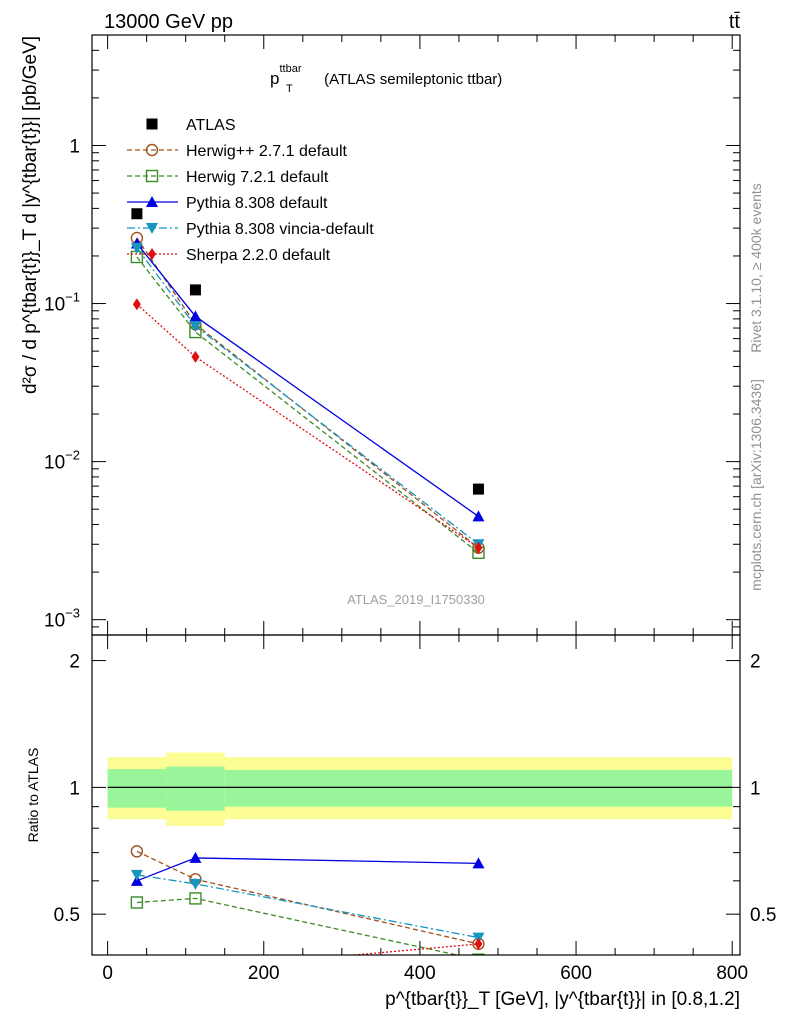 The width and height of the screenshot is (786, 1024). Describe the element at coordinates (755, 662) in the screenshot. I see `ratio-y-tick-label-right: 2` at that location.